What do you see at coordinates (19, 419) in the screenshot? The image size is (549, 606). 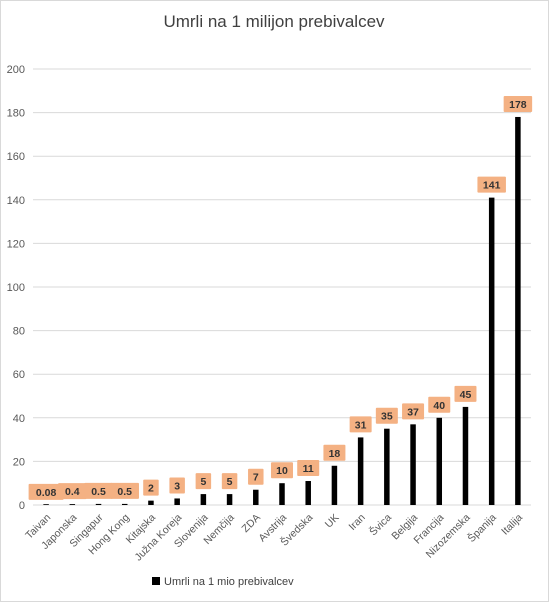 I see `y-tick-label: 40` at bounding box center [19, 419].